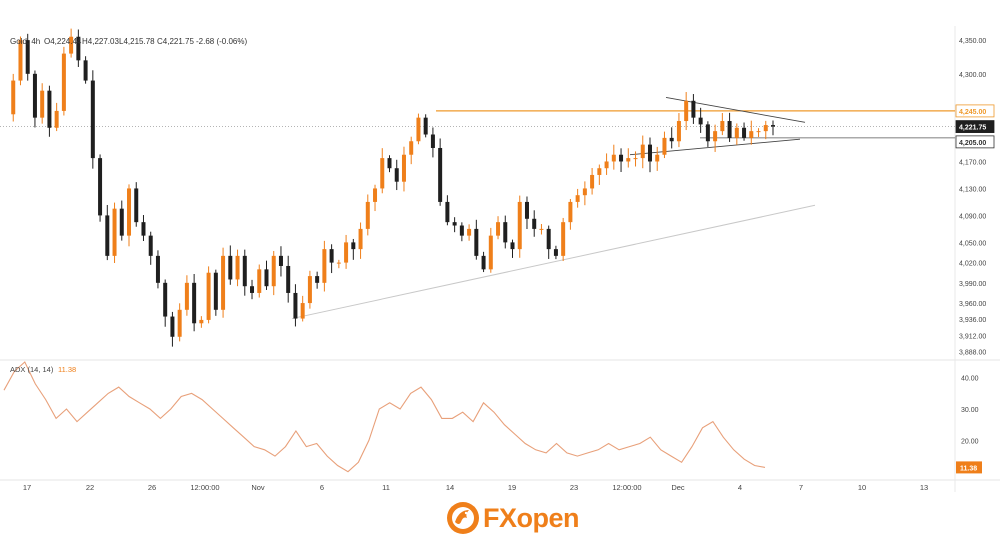  What do you see at coordinates (90, 487) in the screenshot?
I see `x-tick-label: 22` at bounding box center [90, 487].